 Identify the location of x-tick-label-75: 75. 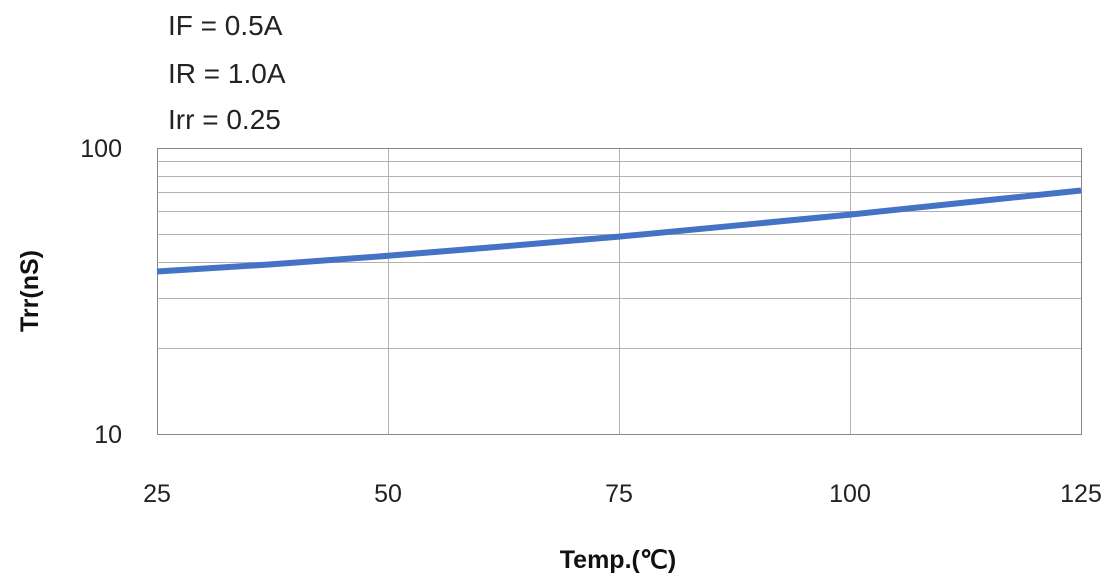
(619, 494).